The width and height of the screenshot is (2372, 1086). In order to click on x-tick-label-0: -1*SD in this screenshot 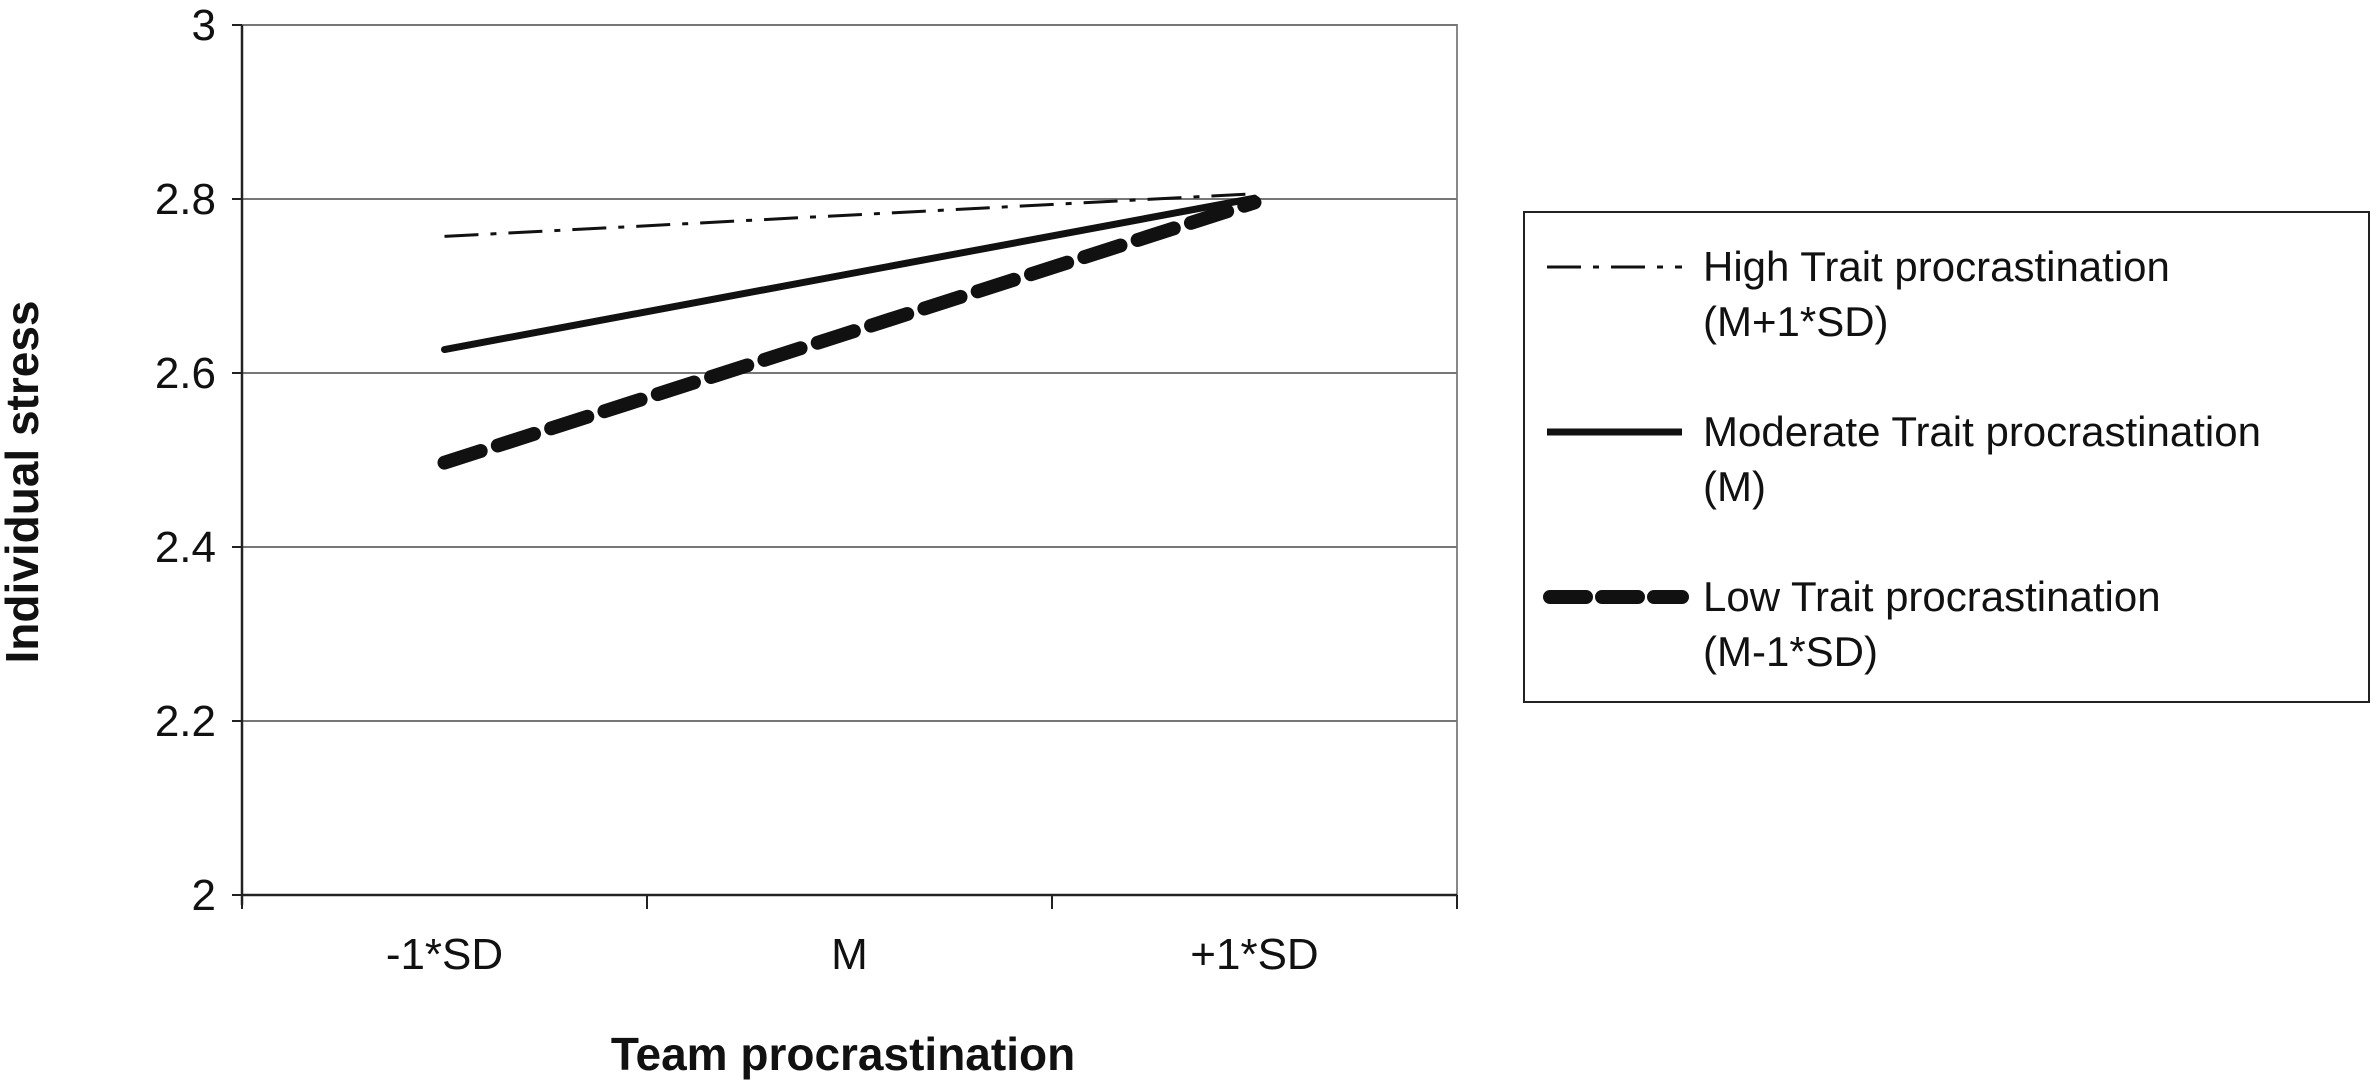, I will do `click(444, 954)`.